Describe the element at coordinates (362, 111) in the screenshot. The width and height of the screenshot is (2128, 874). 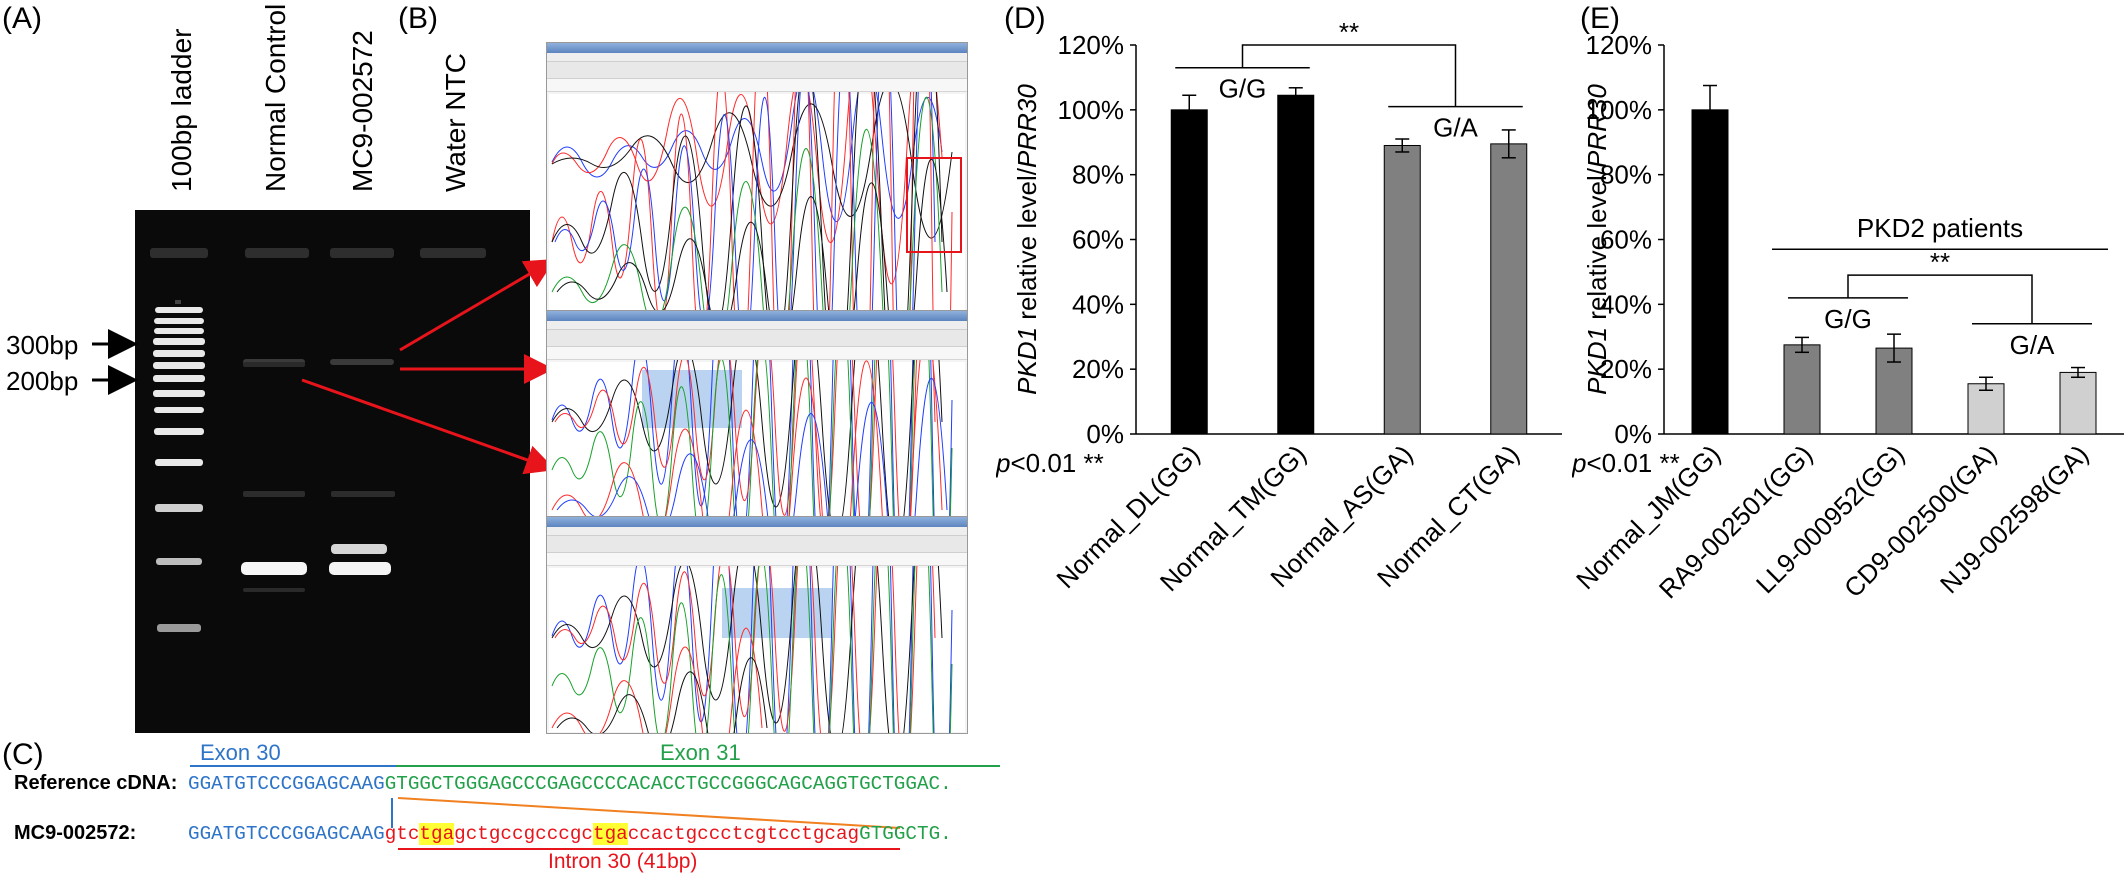
I see `lane-label-mc9-002572: MC9-002572` at that location.